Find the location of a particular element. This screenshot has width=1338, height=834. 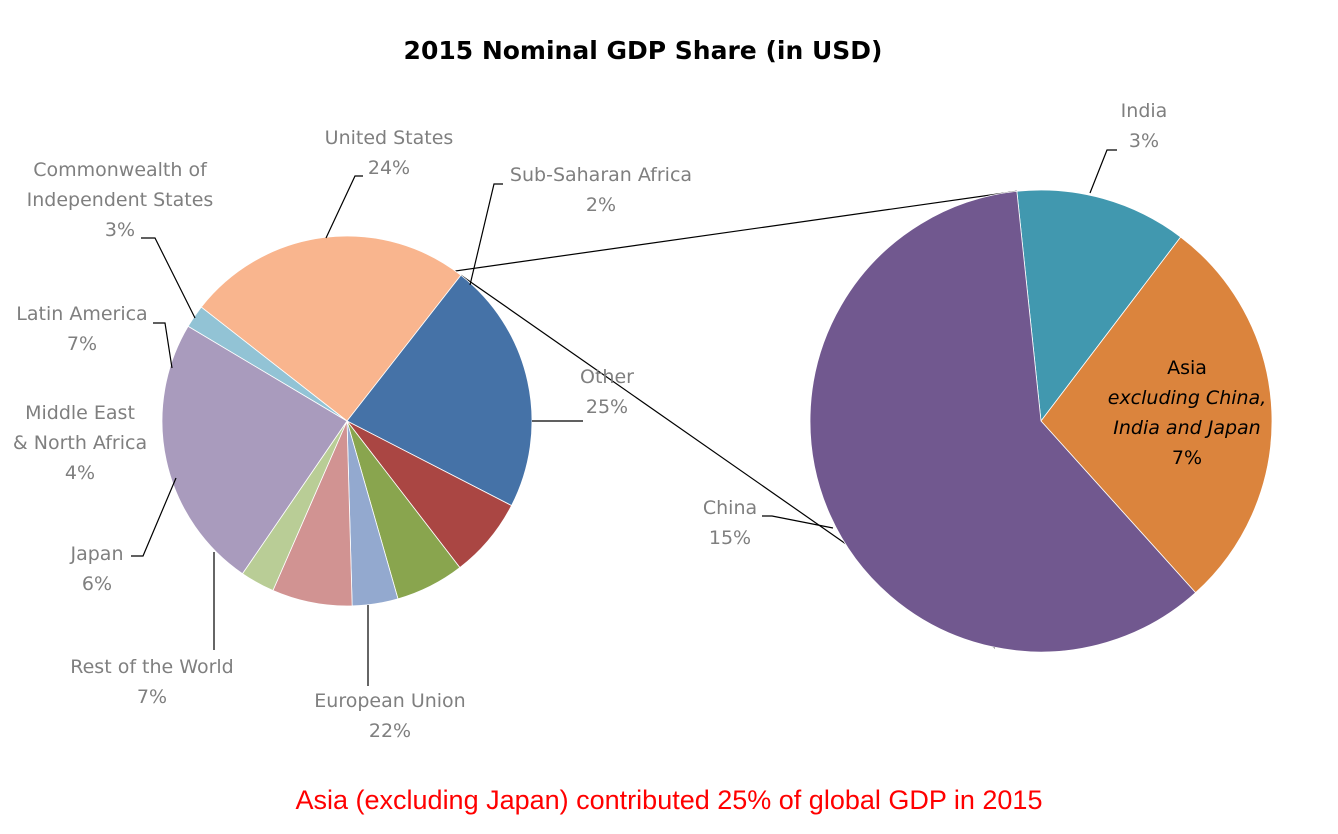

main-value-united-states: 24% is located at coordinates (389, 168).